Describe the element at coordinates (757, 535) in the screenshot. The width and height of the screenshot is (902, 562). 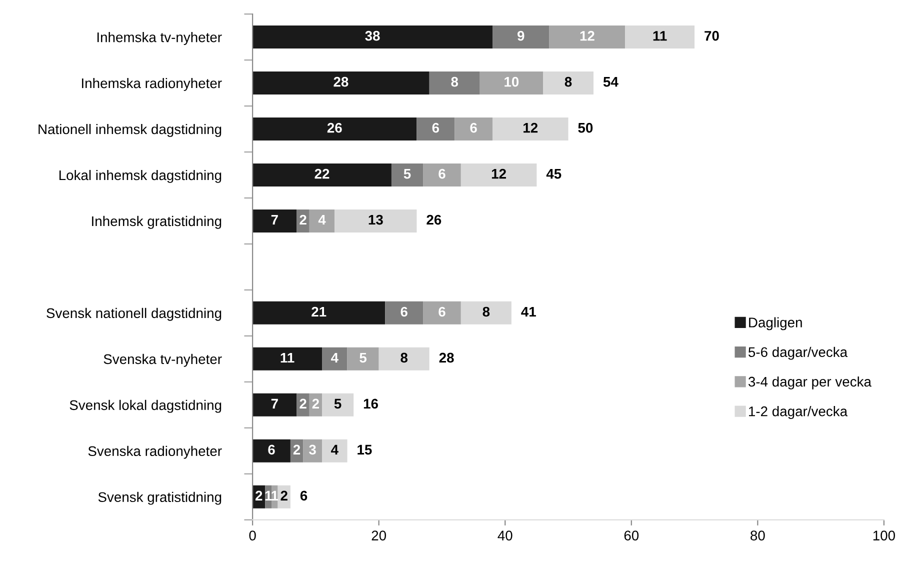
I see `x-tick-label: 80` at that location.